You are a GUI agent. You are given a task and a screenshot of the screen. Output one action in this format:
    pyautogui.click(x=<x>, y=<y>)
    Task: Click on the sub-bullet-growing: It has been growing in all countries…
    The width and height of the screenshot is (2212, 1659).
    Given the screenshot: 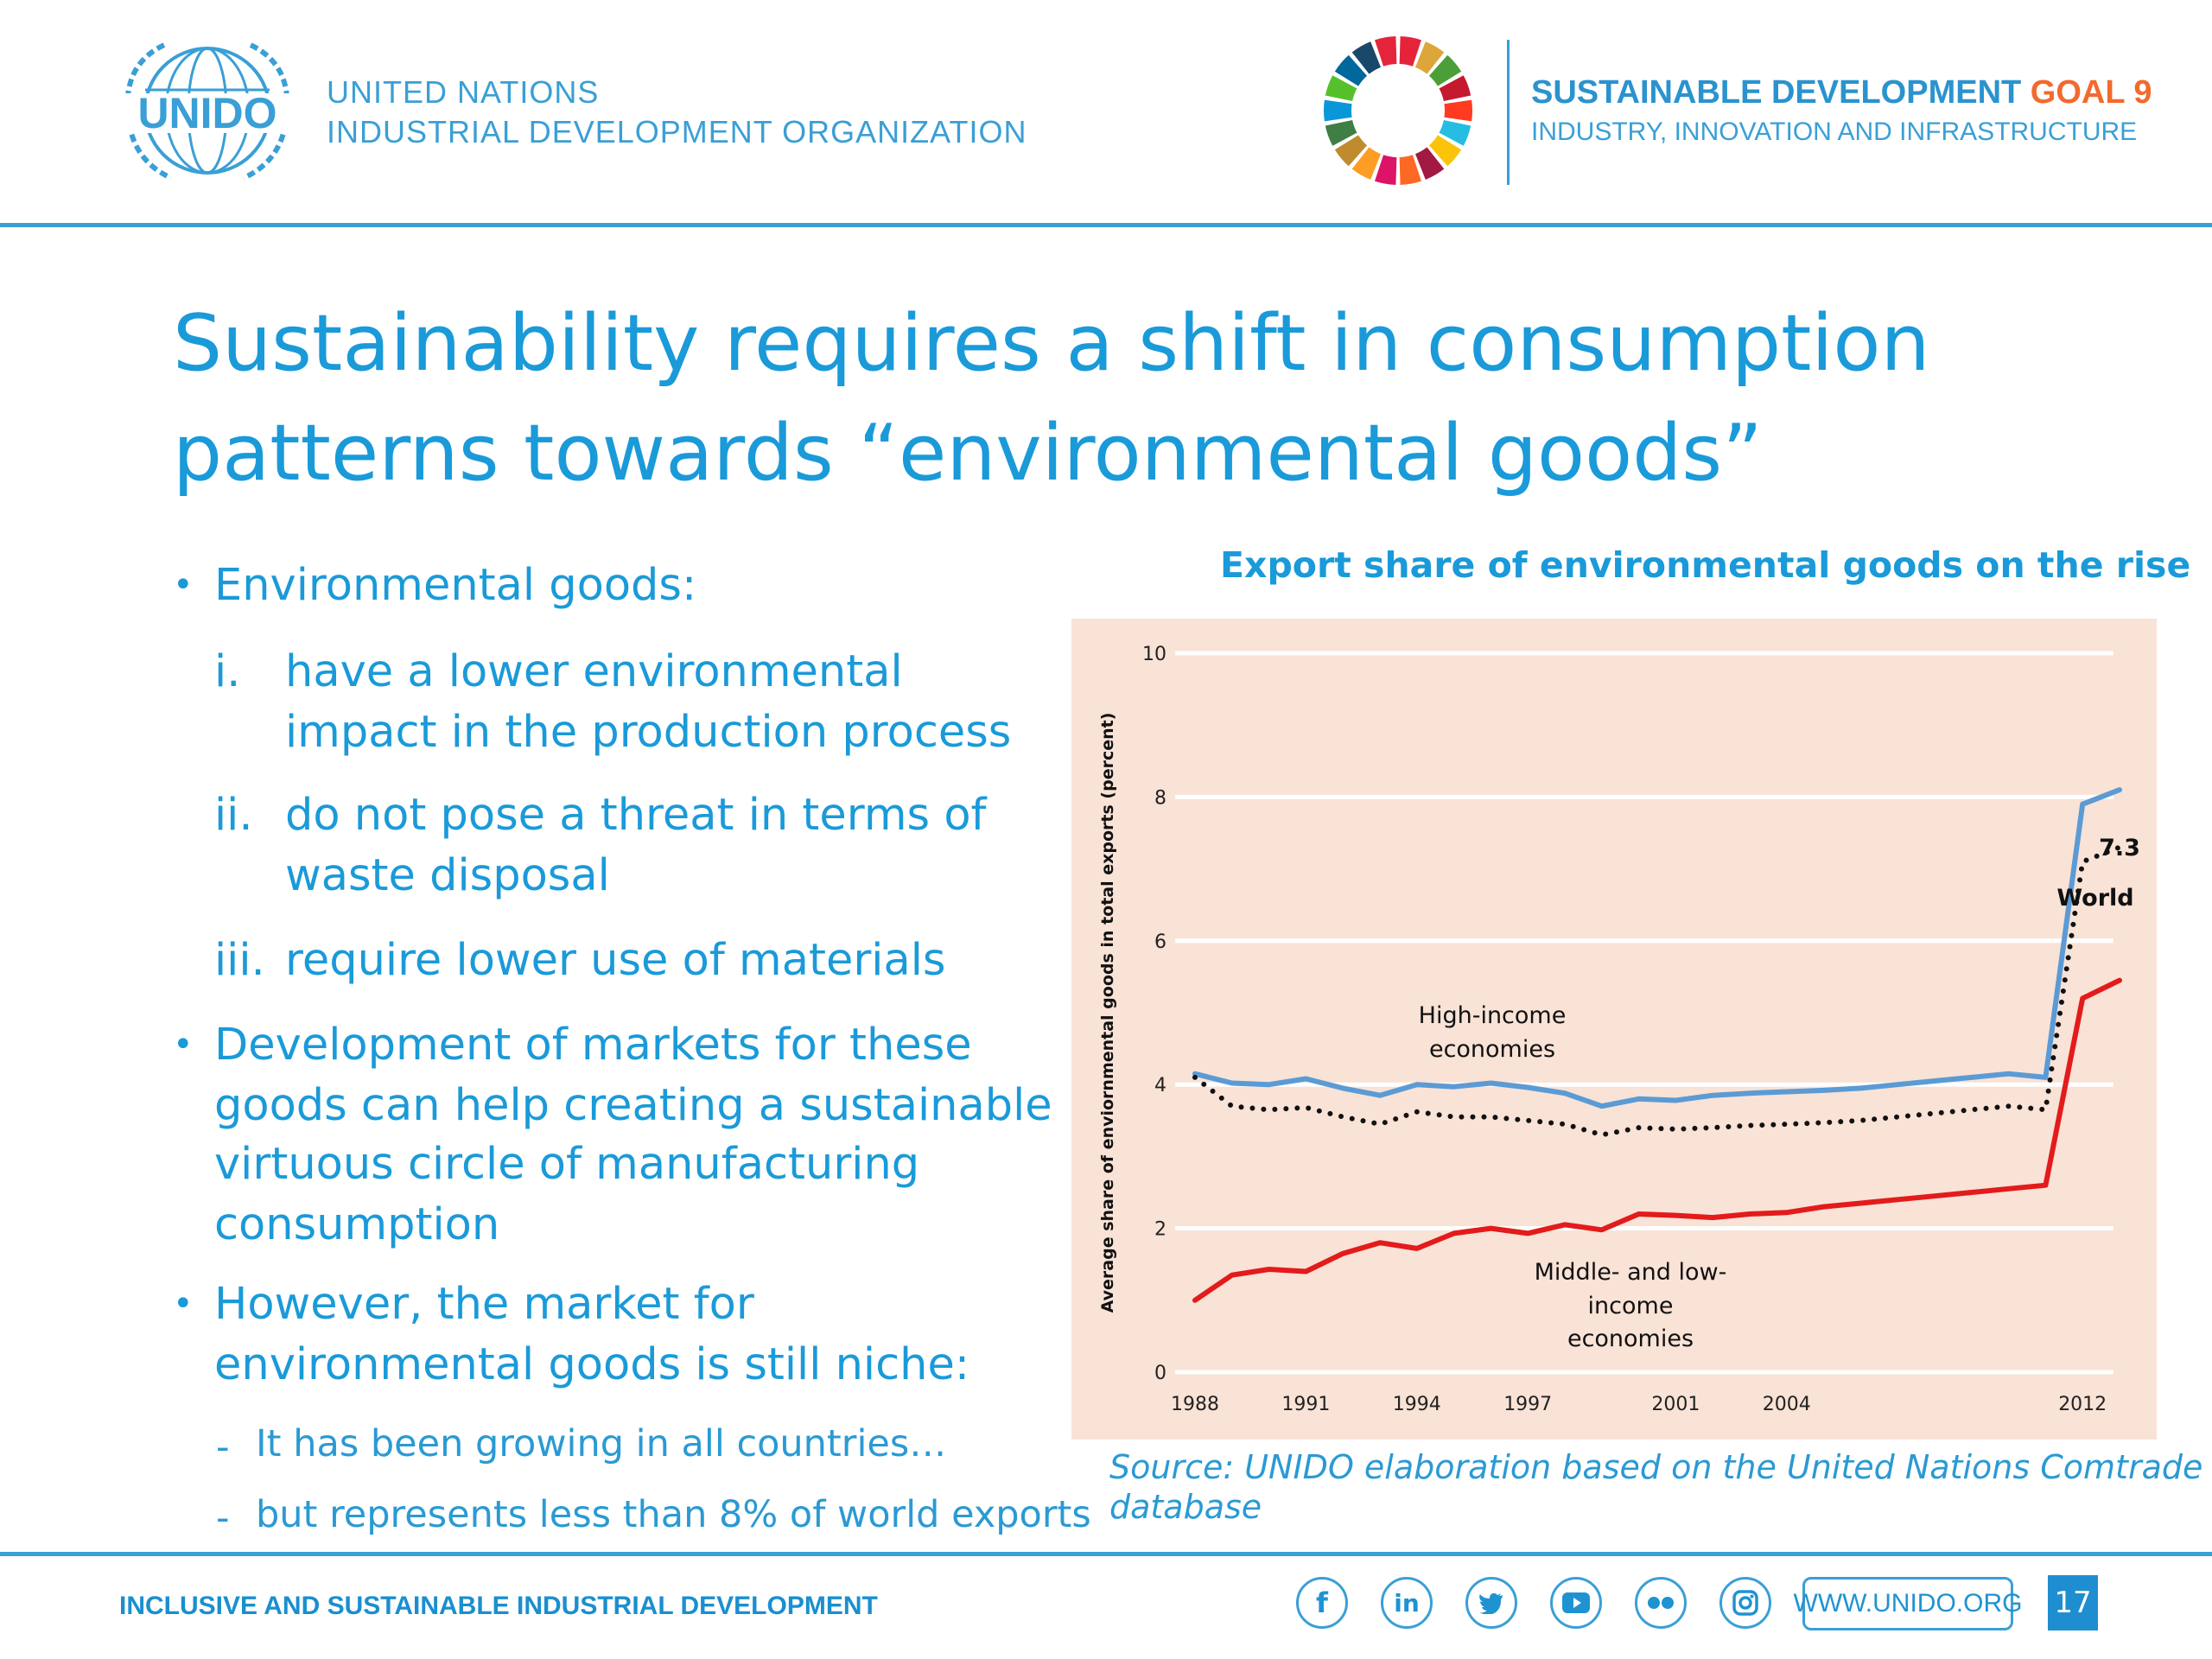 What is the action you would take?
    pyautogui.click(x=601, y=1443)
    